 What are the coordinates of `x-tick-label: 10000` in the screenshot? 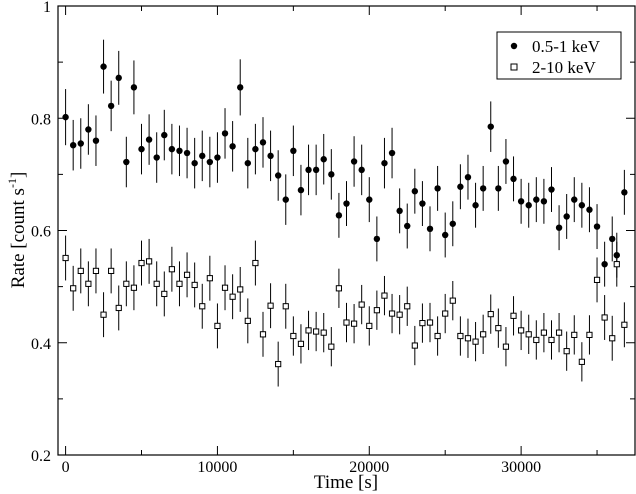 It's located at (217, 467).